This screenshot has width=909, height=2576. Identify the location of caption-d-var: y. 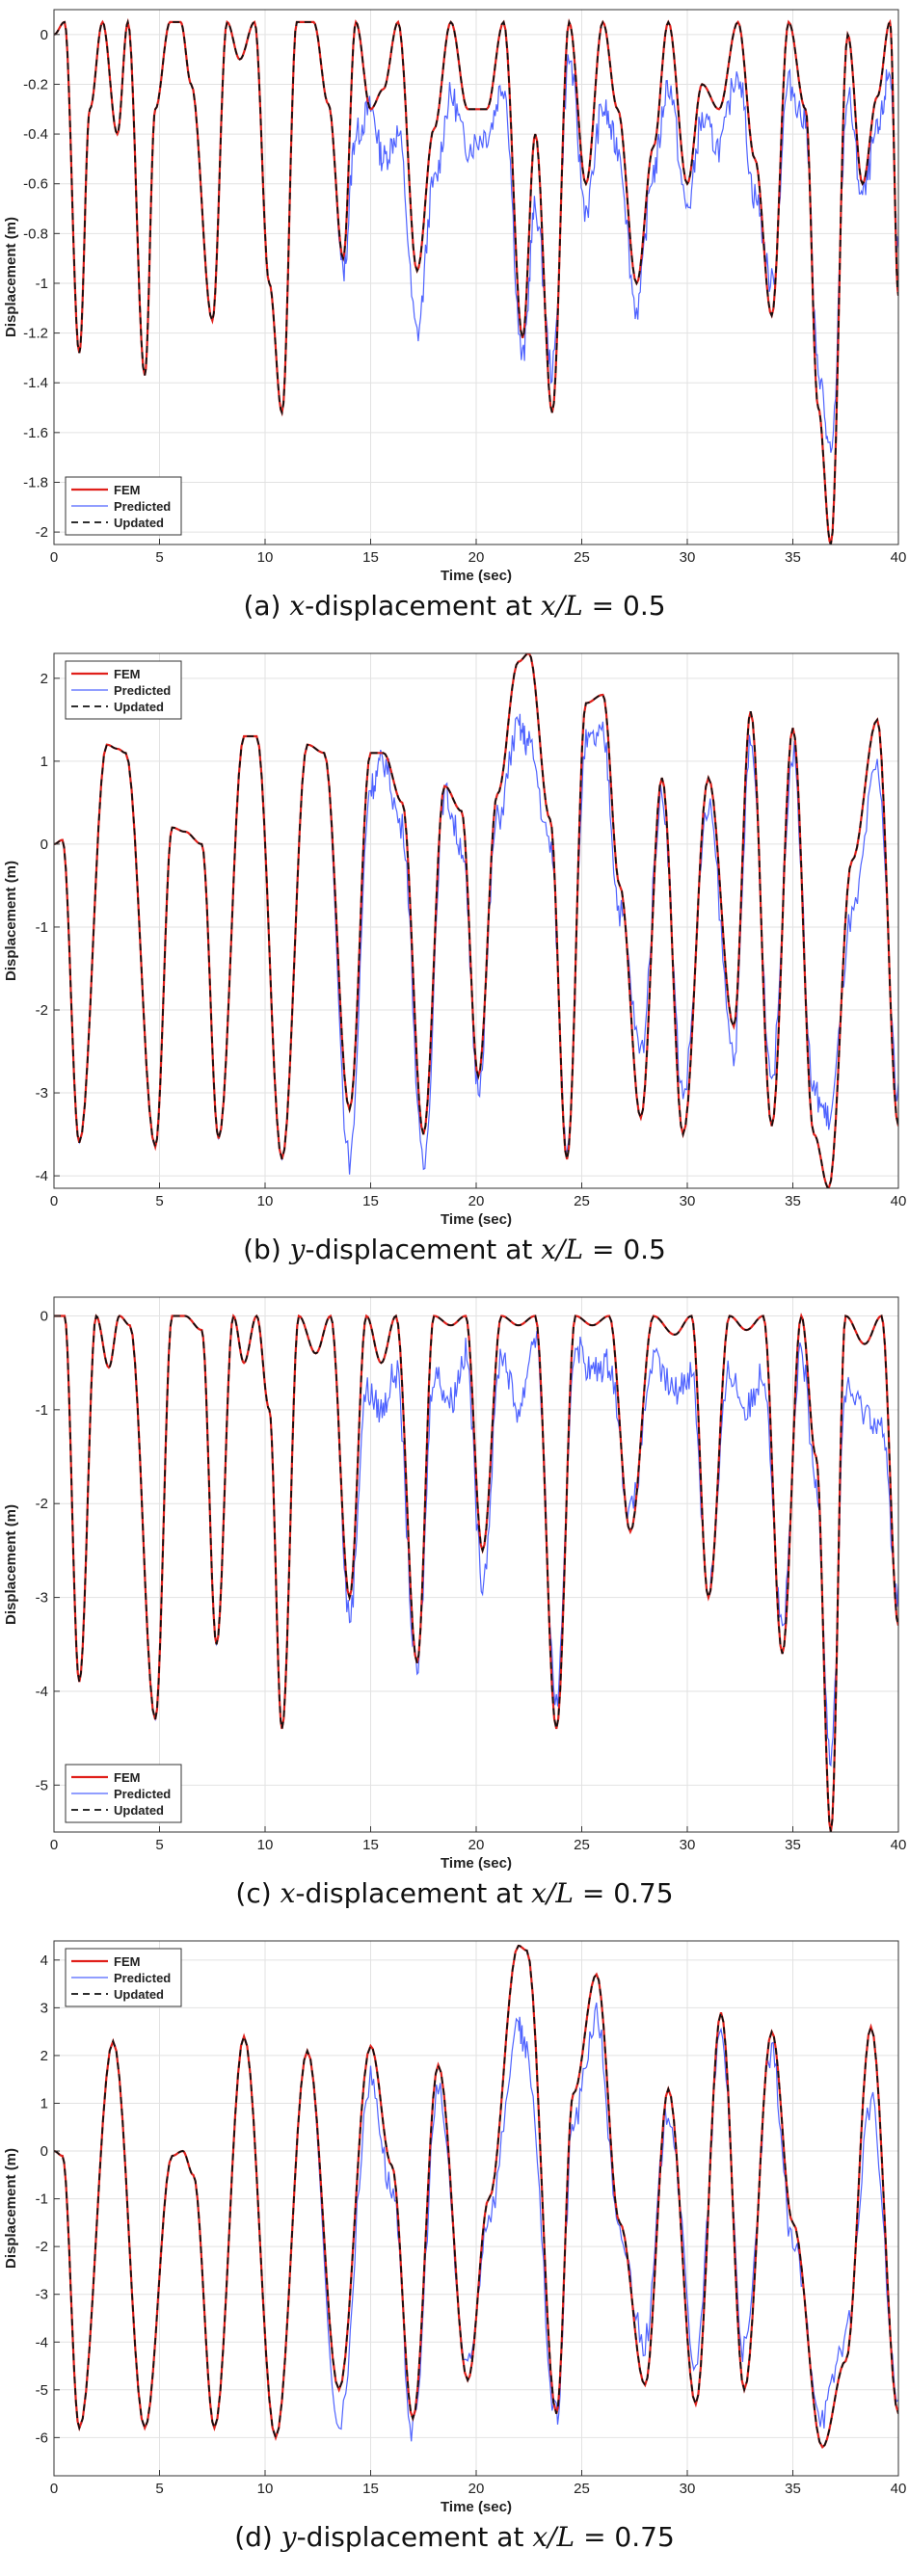
(289, 2537).